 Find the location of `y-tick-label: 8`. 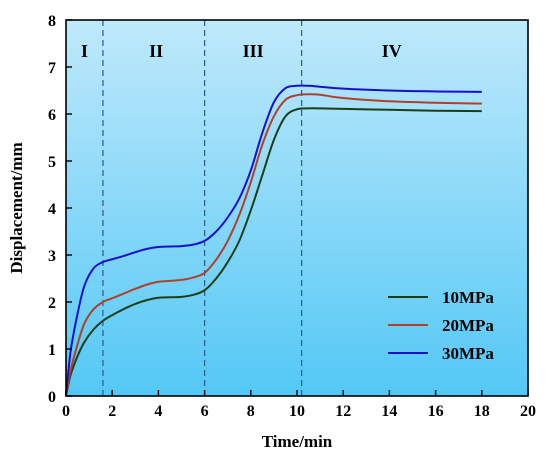

y-tick-label: 8 is located at coordinates (52, 21).